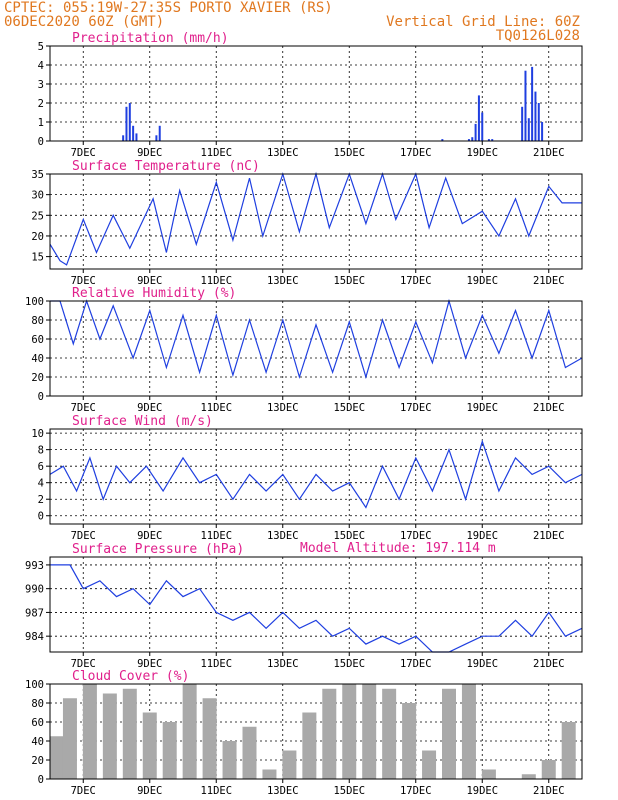 This screenshot has height=800, width=618. What do you see at coordinates (37, 704) in the screenshot?
I see `y-tick-label: 80` at bounding box center [37, 704].